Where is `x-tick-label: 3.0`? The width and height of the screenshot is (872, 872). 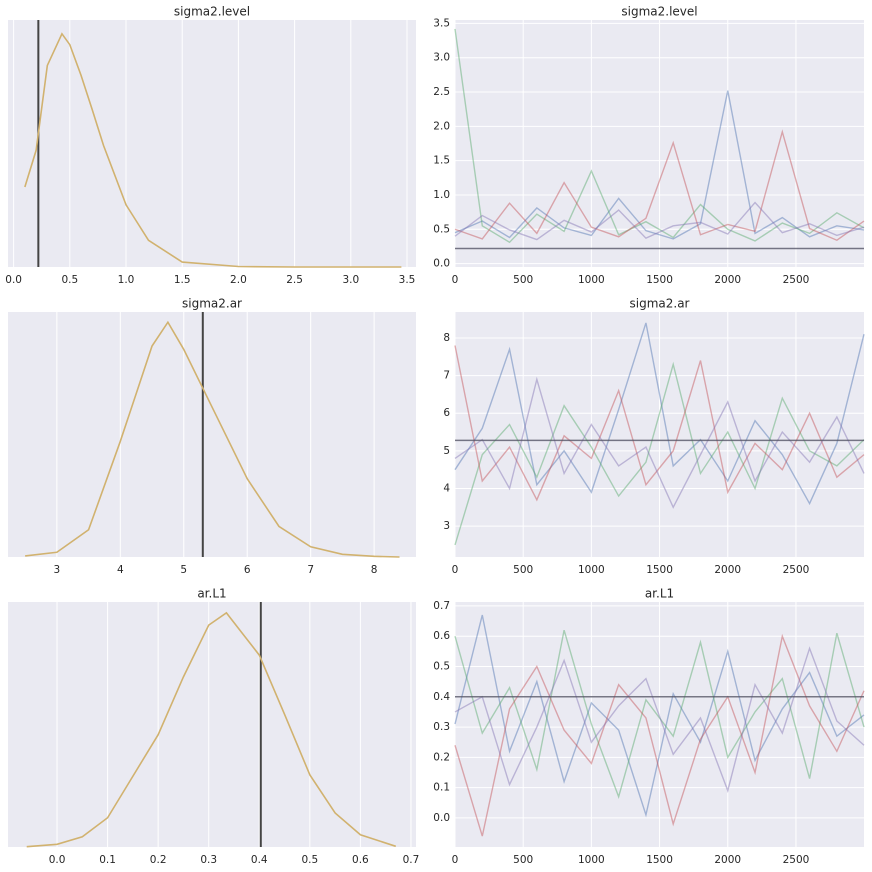
x-tick-label: 3.0 is located at coordinates (350, 280).